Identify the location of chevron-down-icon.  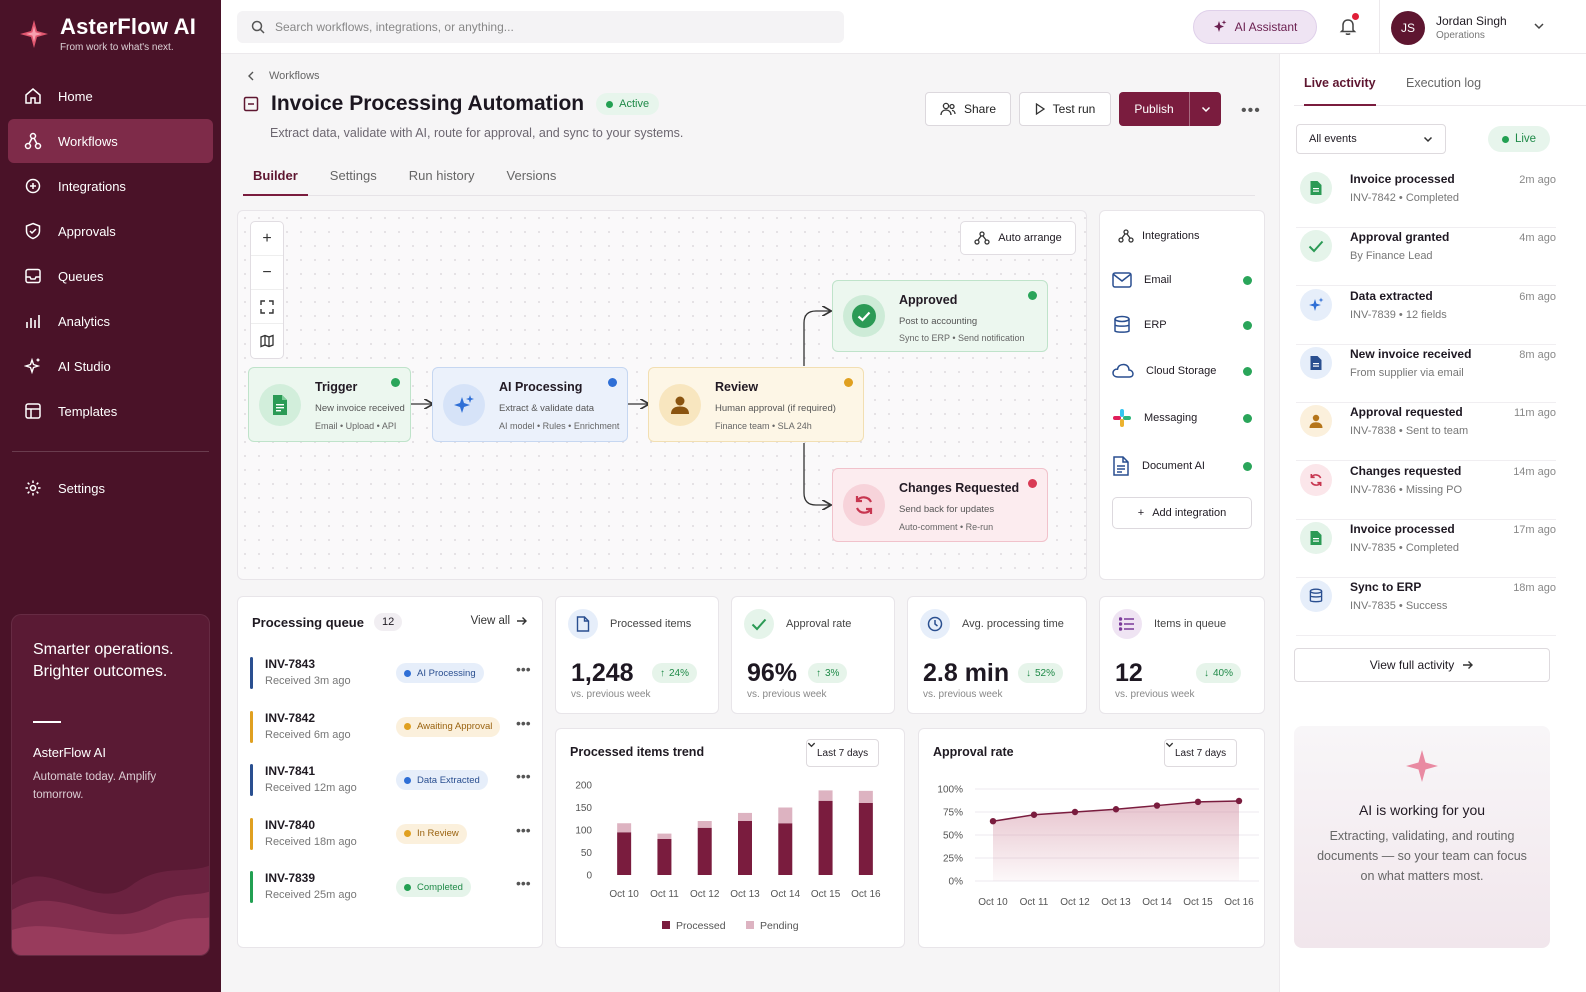
(1539, 26).